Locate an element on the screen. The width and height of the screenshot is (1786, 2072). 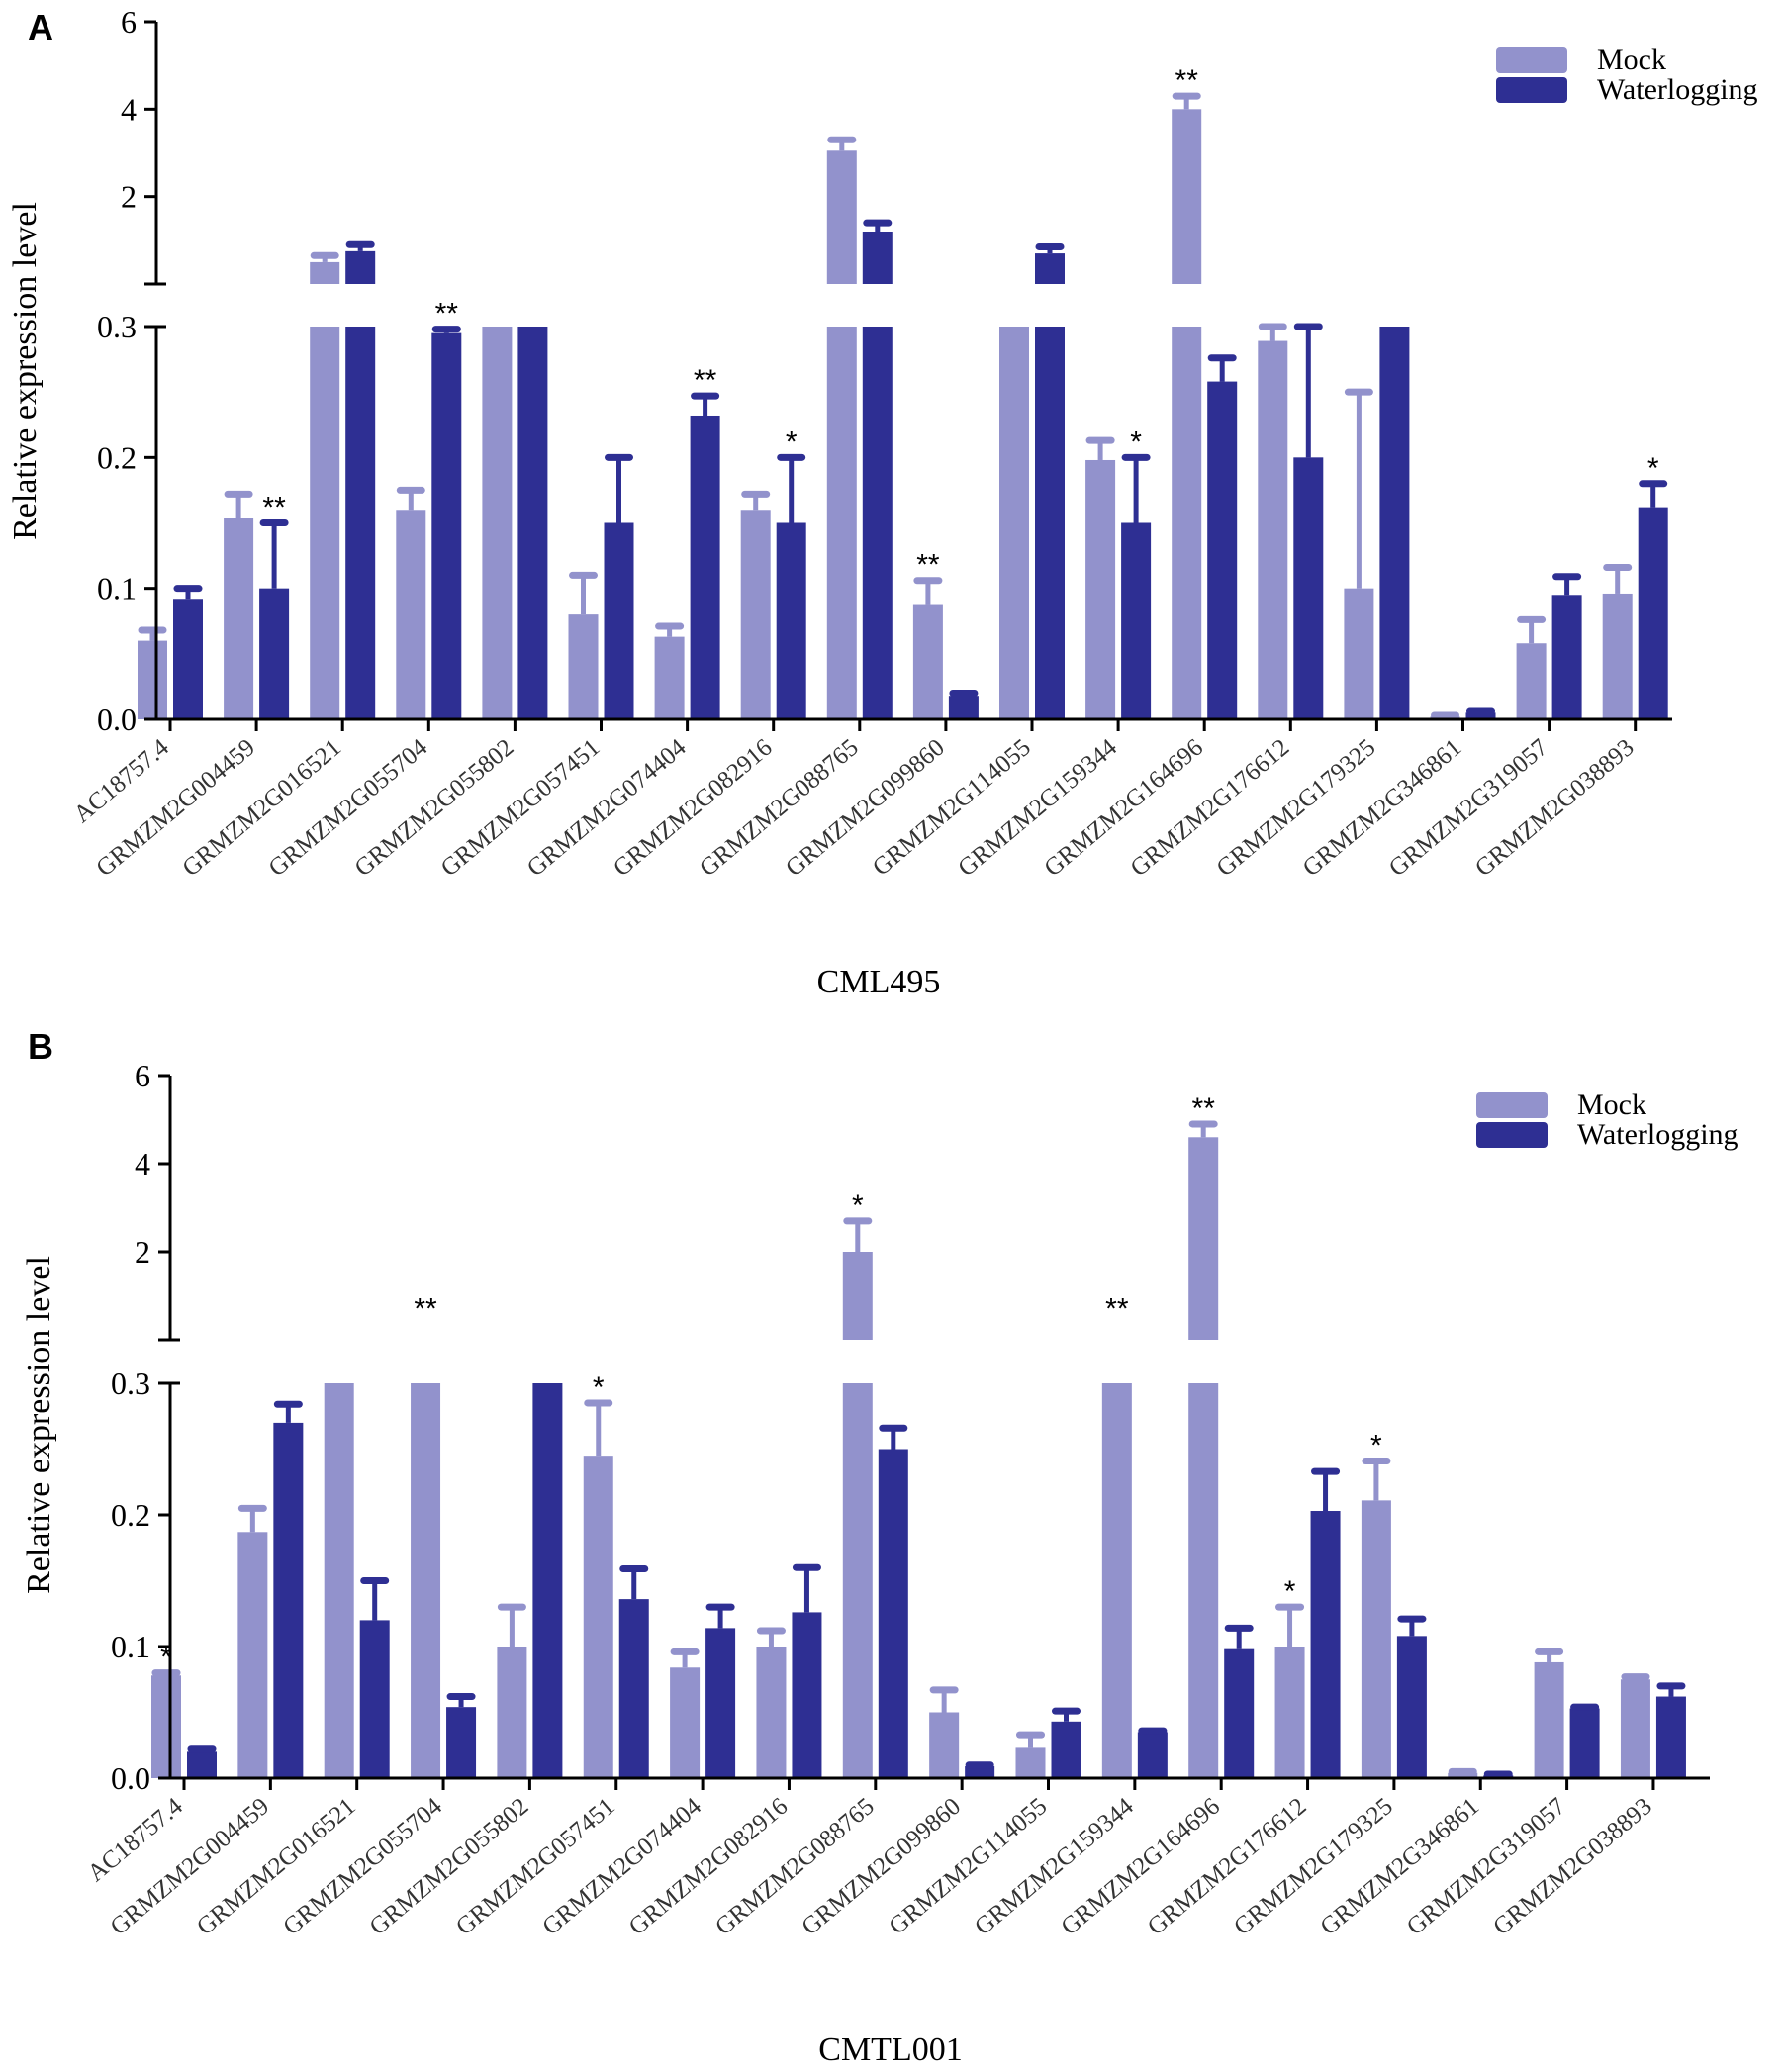
legend-label: Waterlogging is located at coordinates (1658, 1134).